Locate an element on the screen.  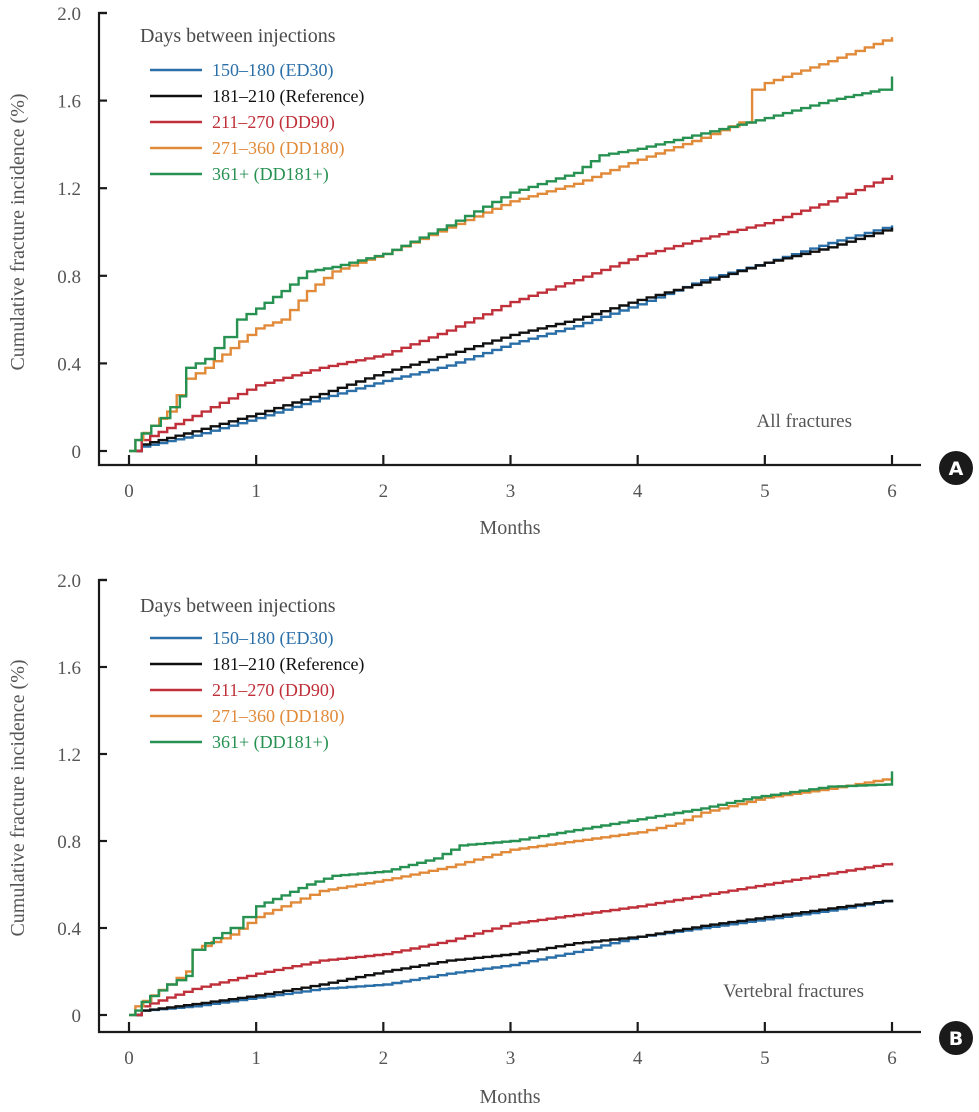
badge-letter: A is located at coordinates (956, 469).